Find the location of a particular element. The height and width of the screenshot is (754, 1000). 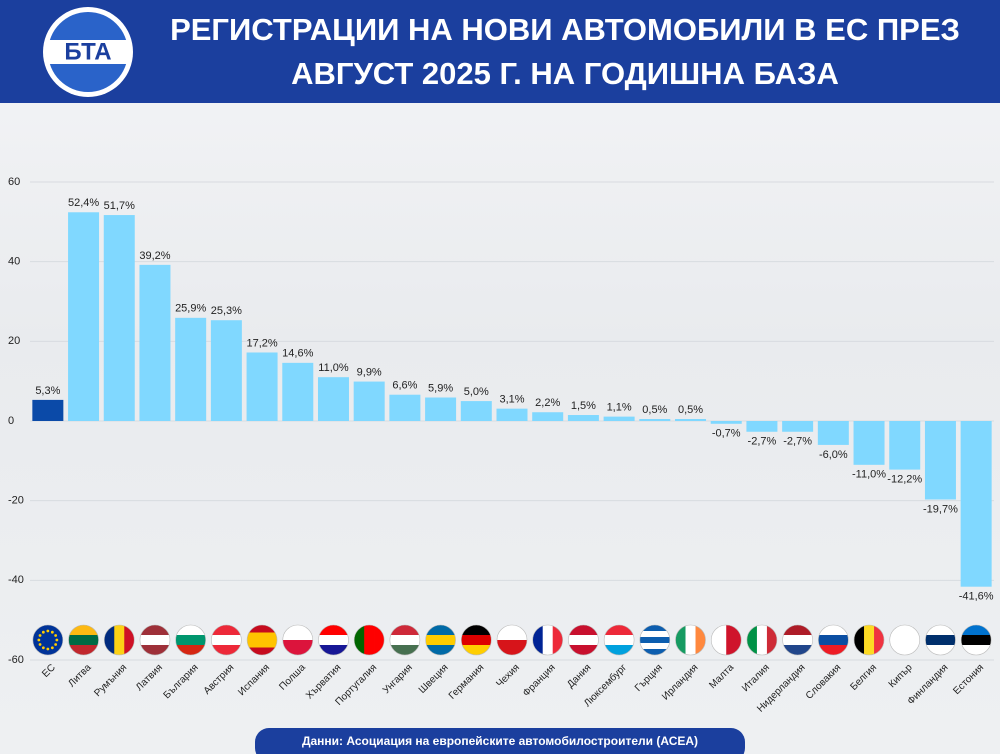

value-label: 14,6% is located at coordinates (297, 354).